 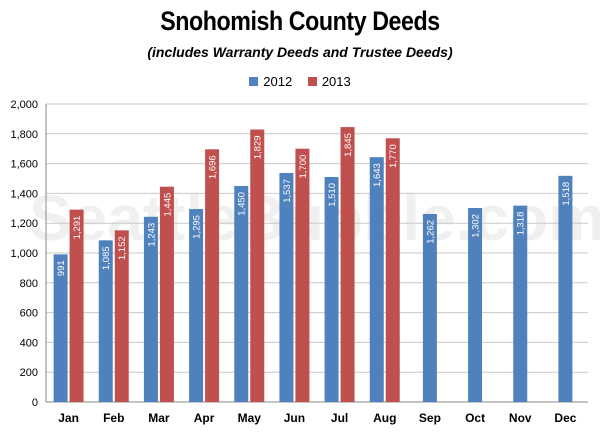 What do you see at coordinates (332, 195) in the screenshot?
I see `data-label-2012-jul: 1,510` at bounding box center [332, 195].